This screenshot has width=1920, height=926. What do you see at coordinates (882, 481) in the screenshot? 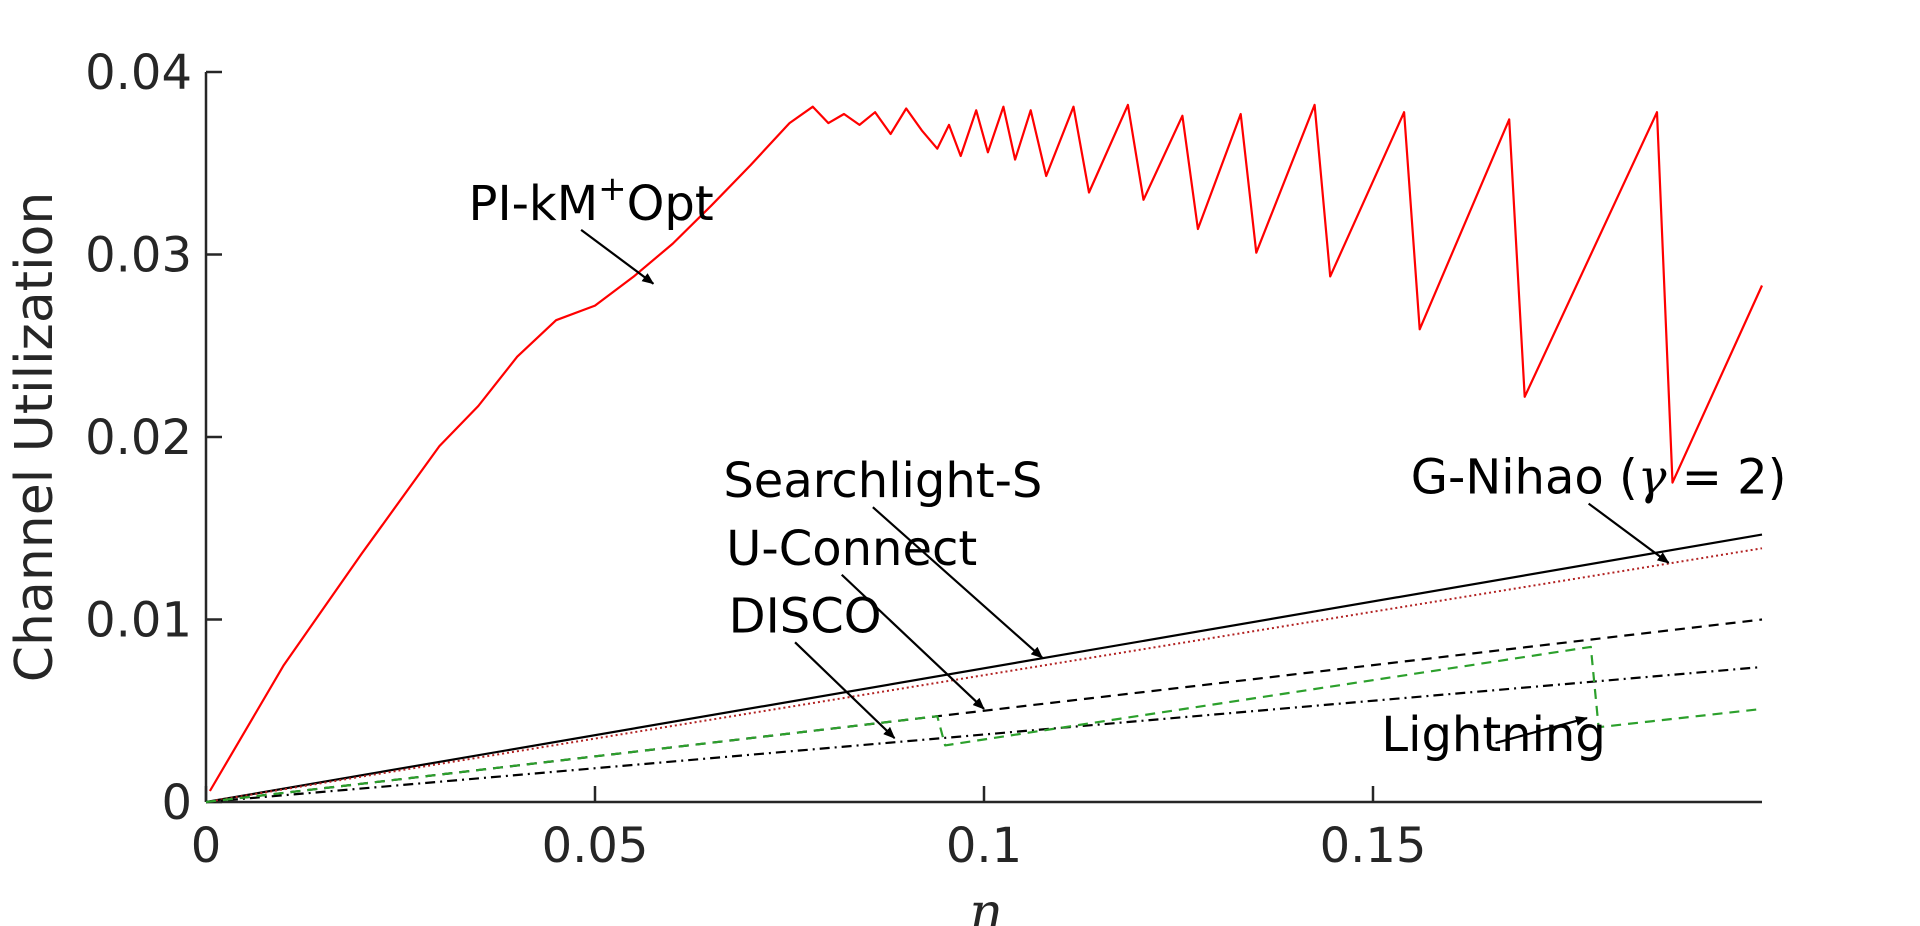
I see `annotation-label: Searchlight-S` at bounding box center [882, 481].